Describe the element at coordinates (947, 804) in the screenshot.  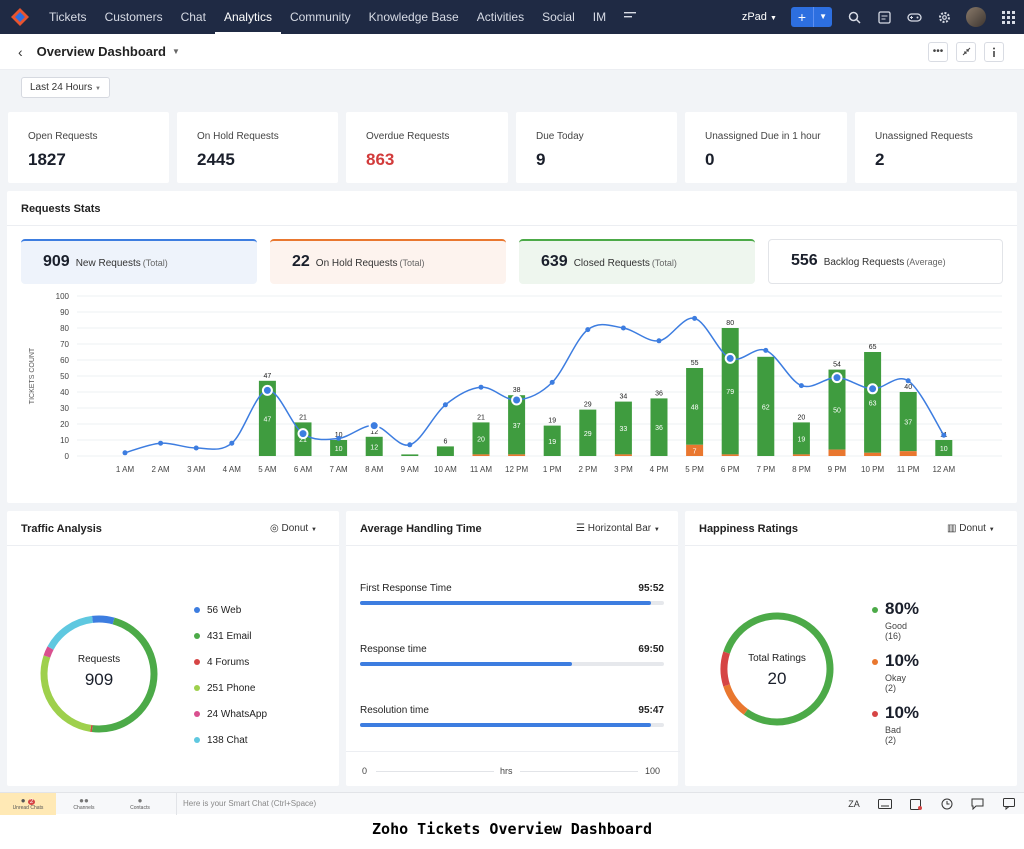
I see `clock-icon` at that location.